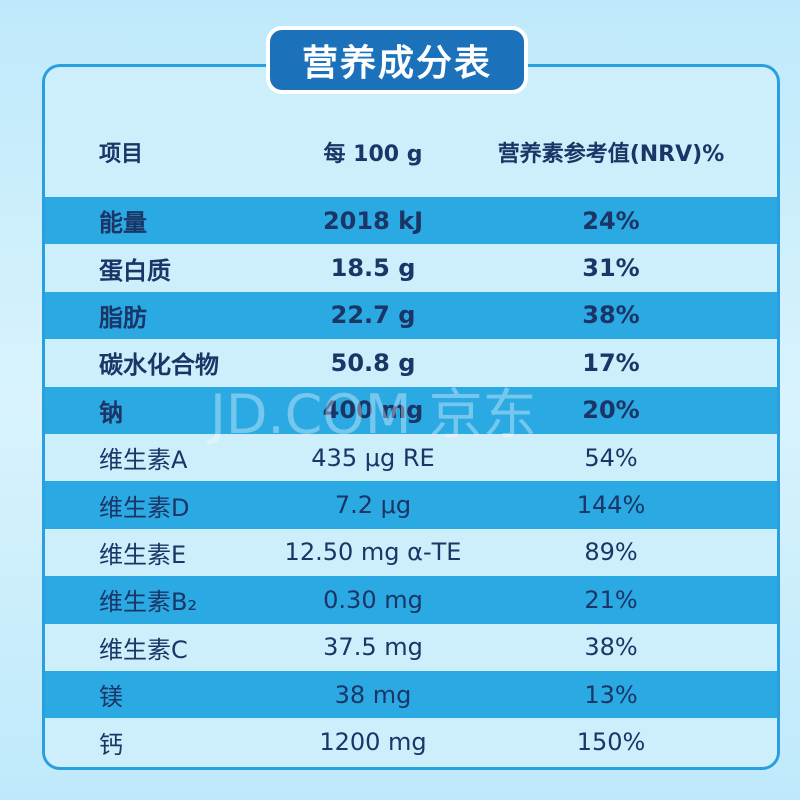  What do you see at coordinates (611, 694) in the screenshot?
I see `table-cell: 13%` at bounding box center [611, 694].